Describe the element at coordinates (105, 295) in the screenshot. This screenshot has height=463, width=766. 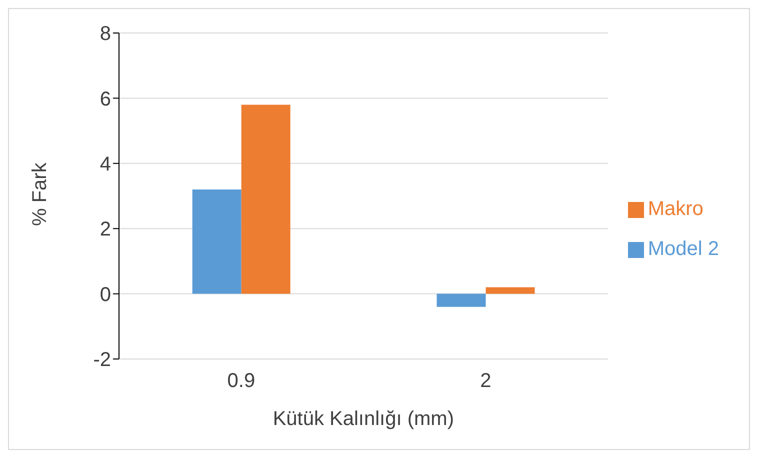
I see `y-tick-label: 0` at that location.